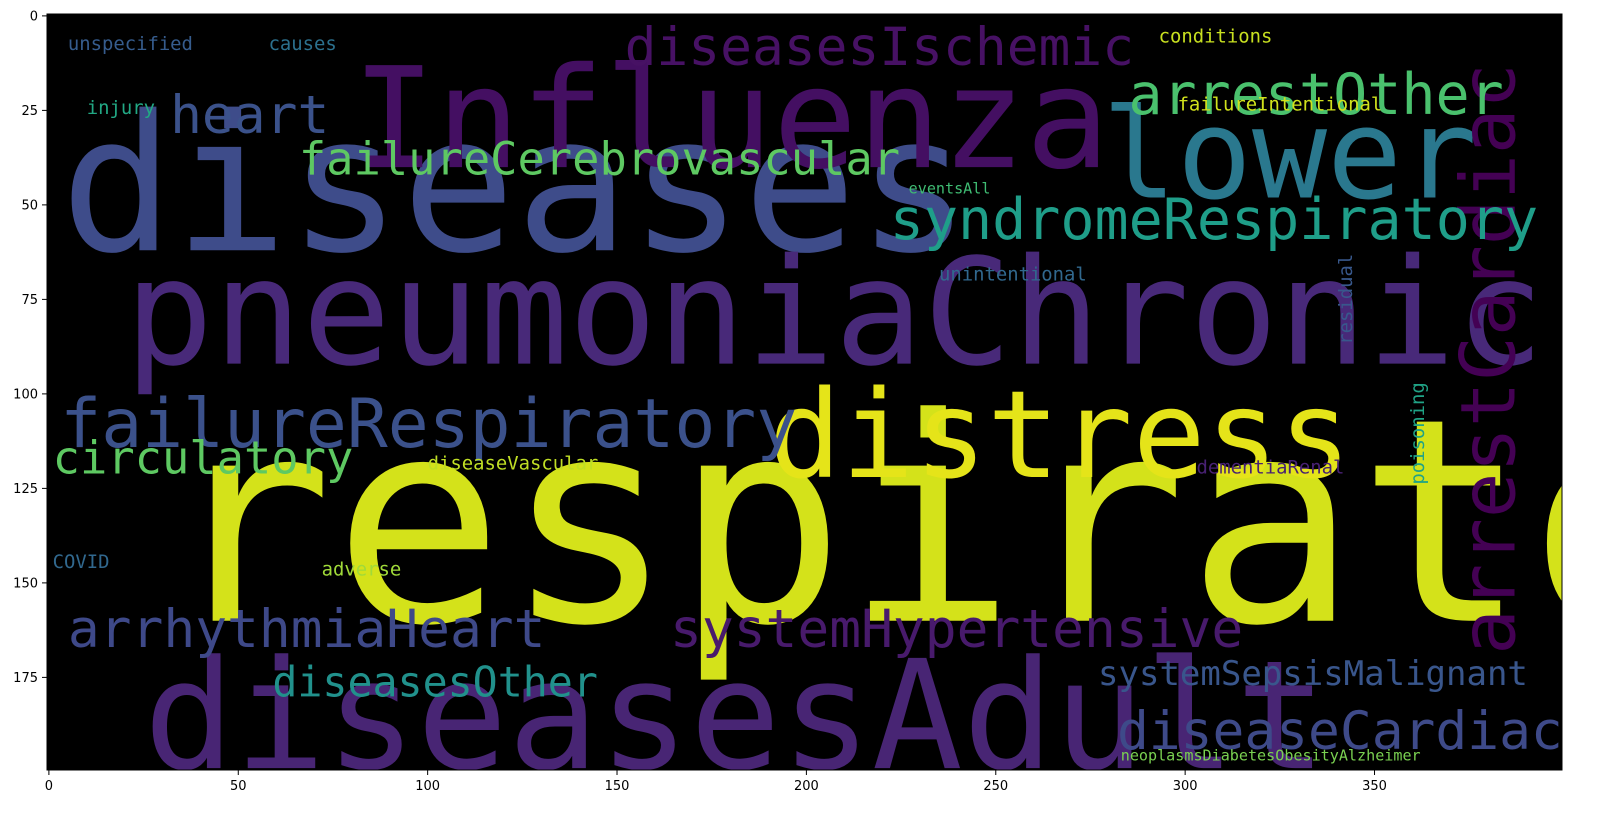 The width and height of the screenshot is (1606, 822). Describe the element at coordinates (203, 457) in the screenshot. I see `word-circulatory: circulatory` at that location.